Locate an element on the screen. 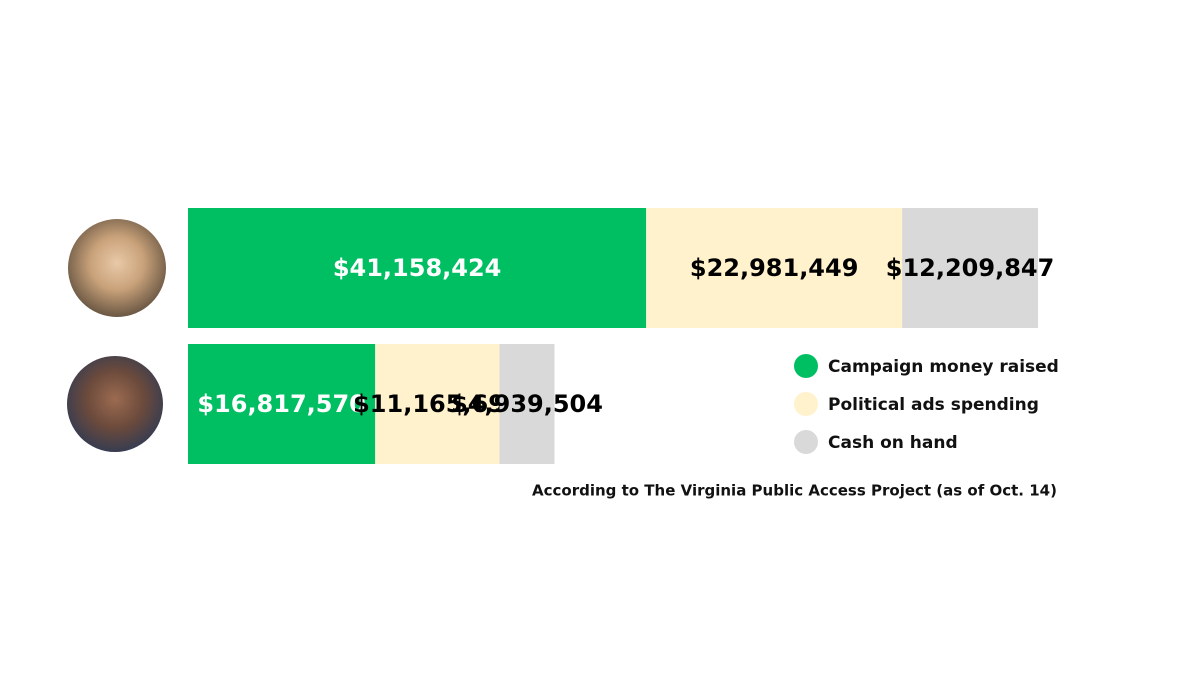  value-label: $16,817,570 is located at coordinates (281, 404).